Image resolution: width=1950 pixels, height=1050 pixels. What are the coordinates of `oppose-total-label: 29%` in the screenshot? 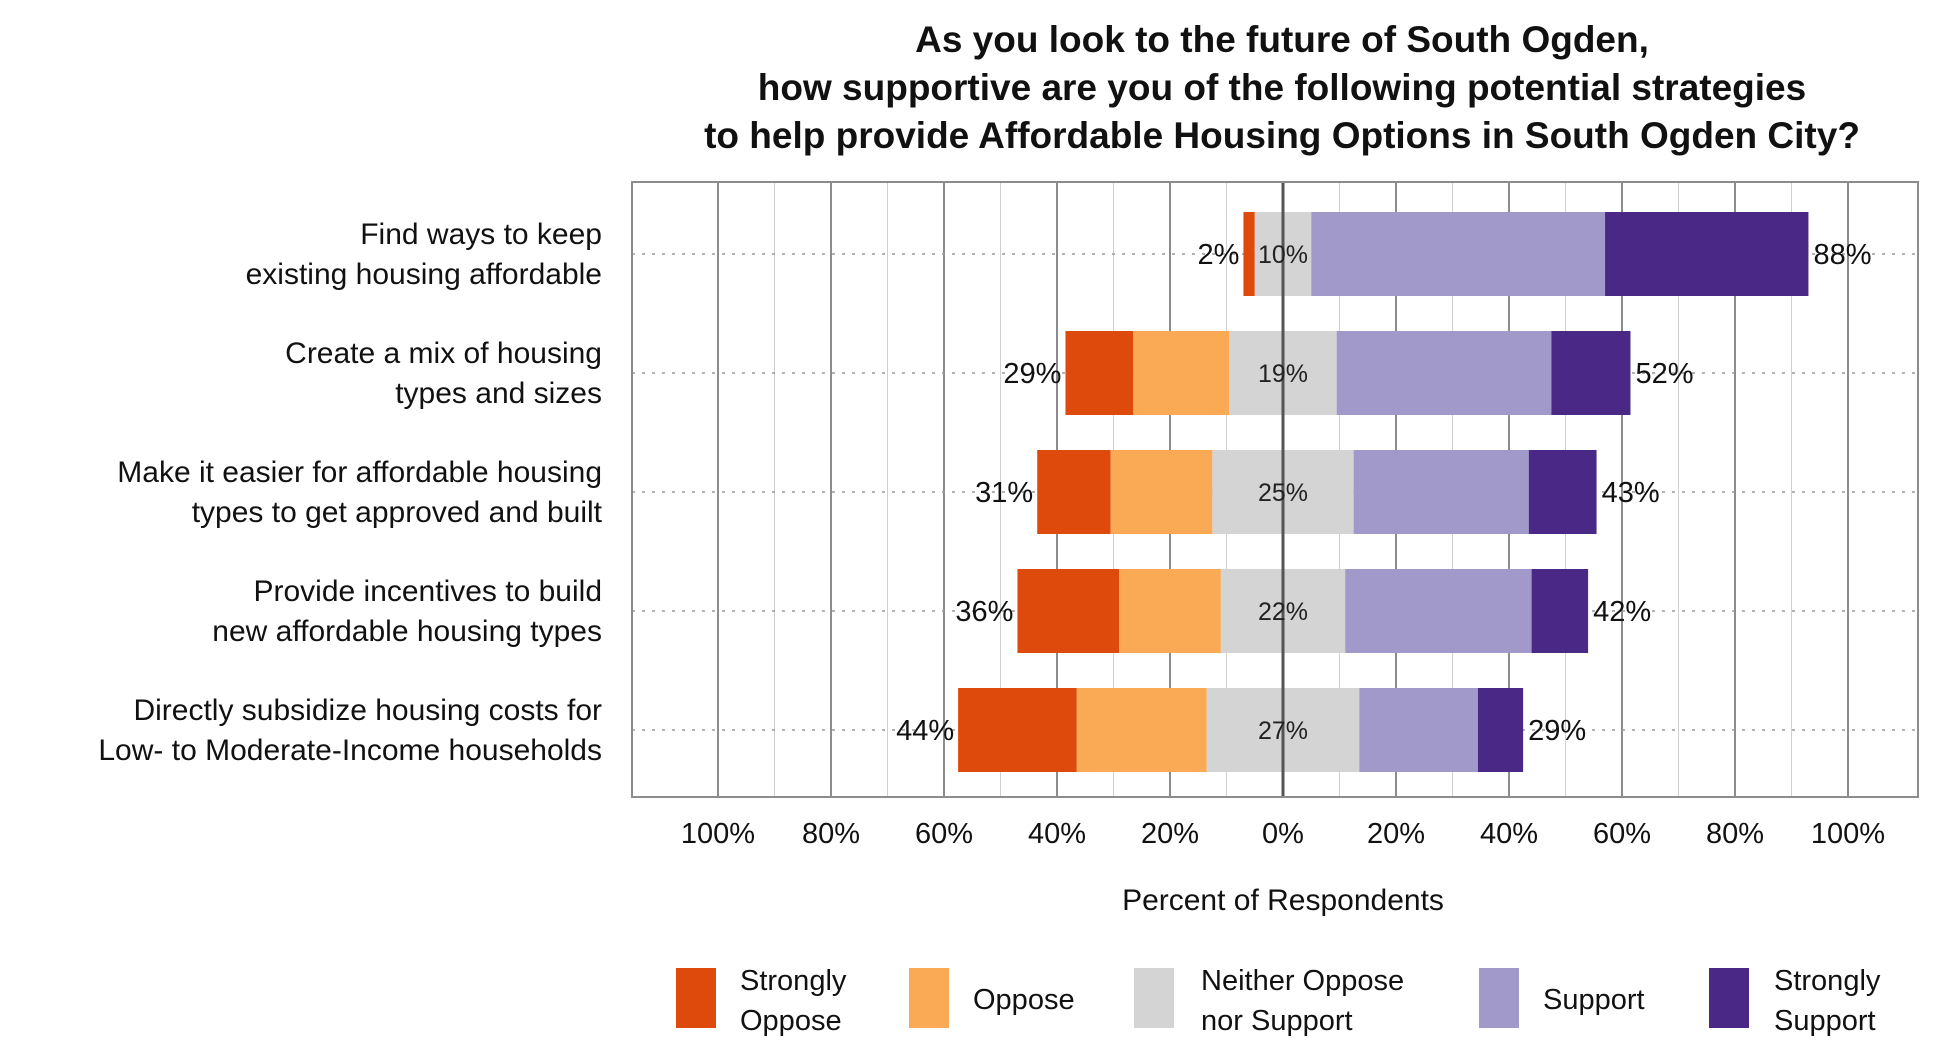 It's located at (1032, 374).